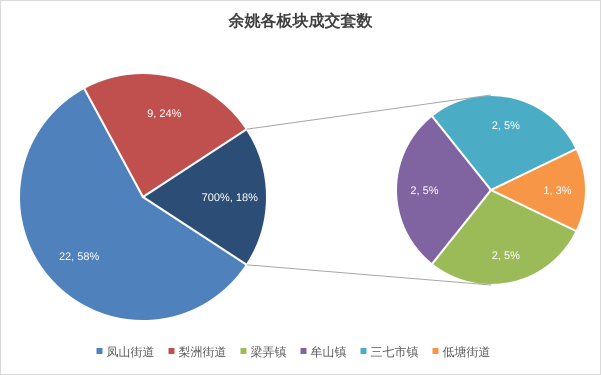  Describe the element at coordinates (130, 352) in the screenshot. I see `legend-label: 凤山街道` at that location.